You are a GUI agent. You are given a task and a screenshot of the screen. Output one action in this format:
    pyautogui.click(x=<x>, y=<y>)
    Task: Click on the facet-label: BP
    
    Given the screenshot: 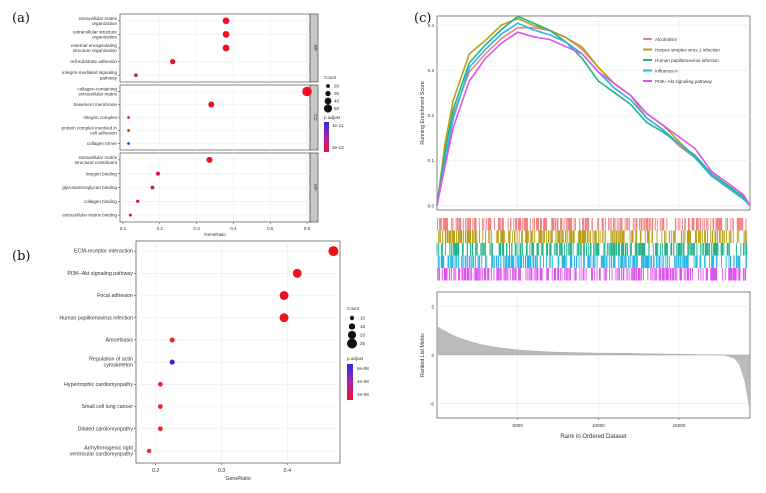 What is the action you would take?
    pyautogui.click(x=315, y=48)
    